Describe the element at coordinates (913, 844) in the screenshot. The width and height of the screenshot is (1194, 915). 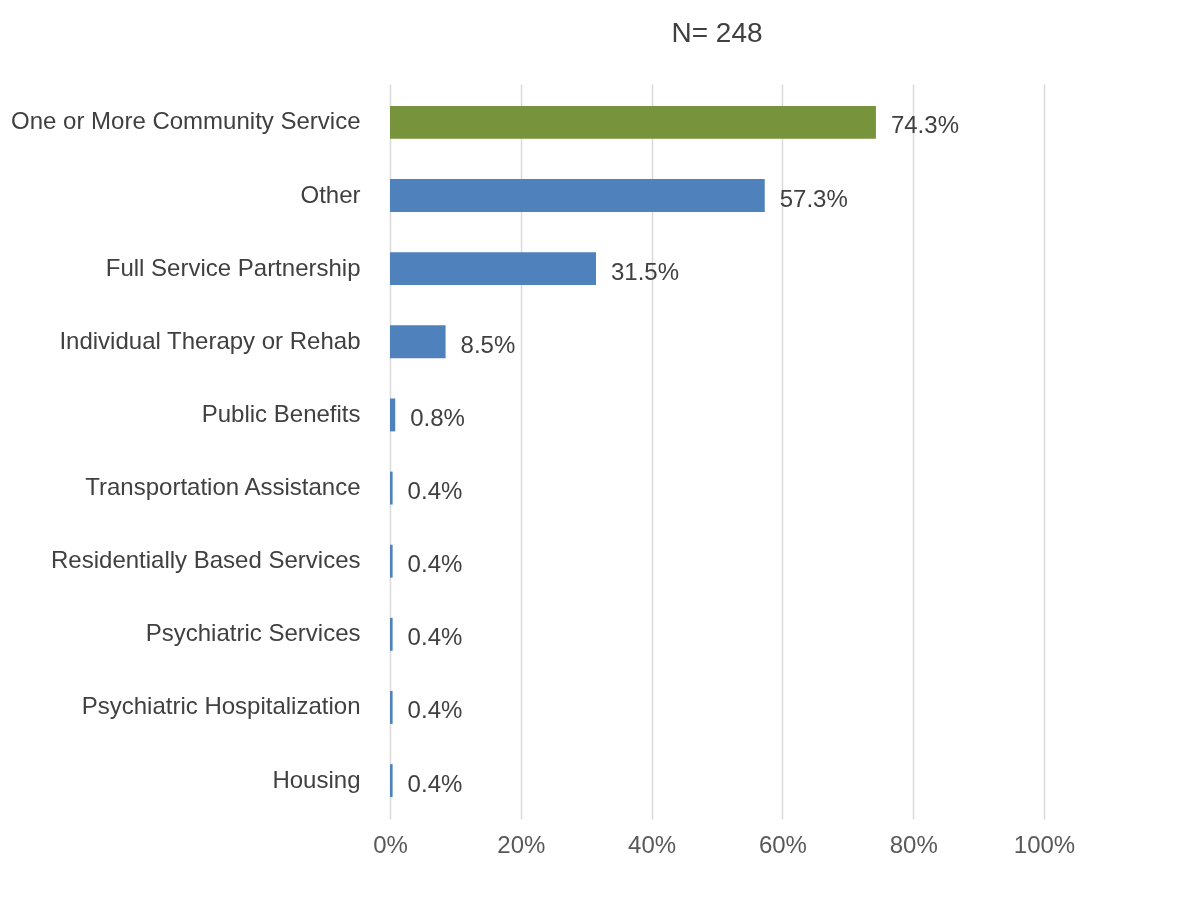
I see `x-tick-label: 80%` at that location.